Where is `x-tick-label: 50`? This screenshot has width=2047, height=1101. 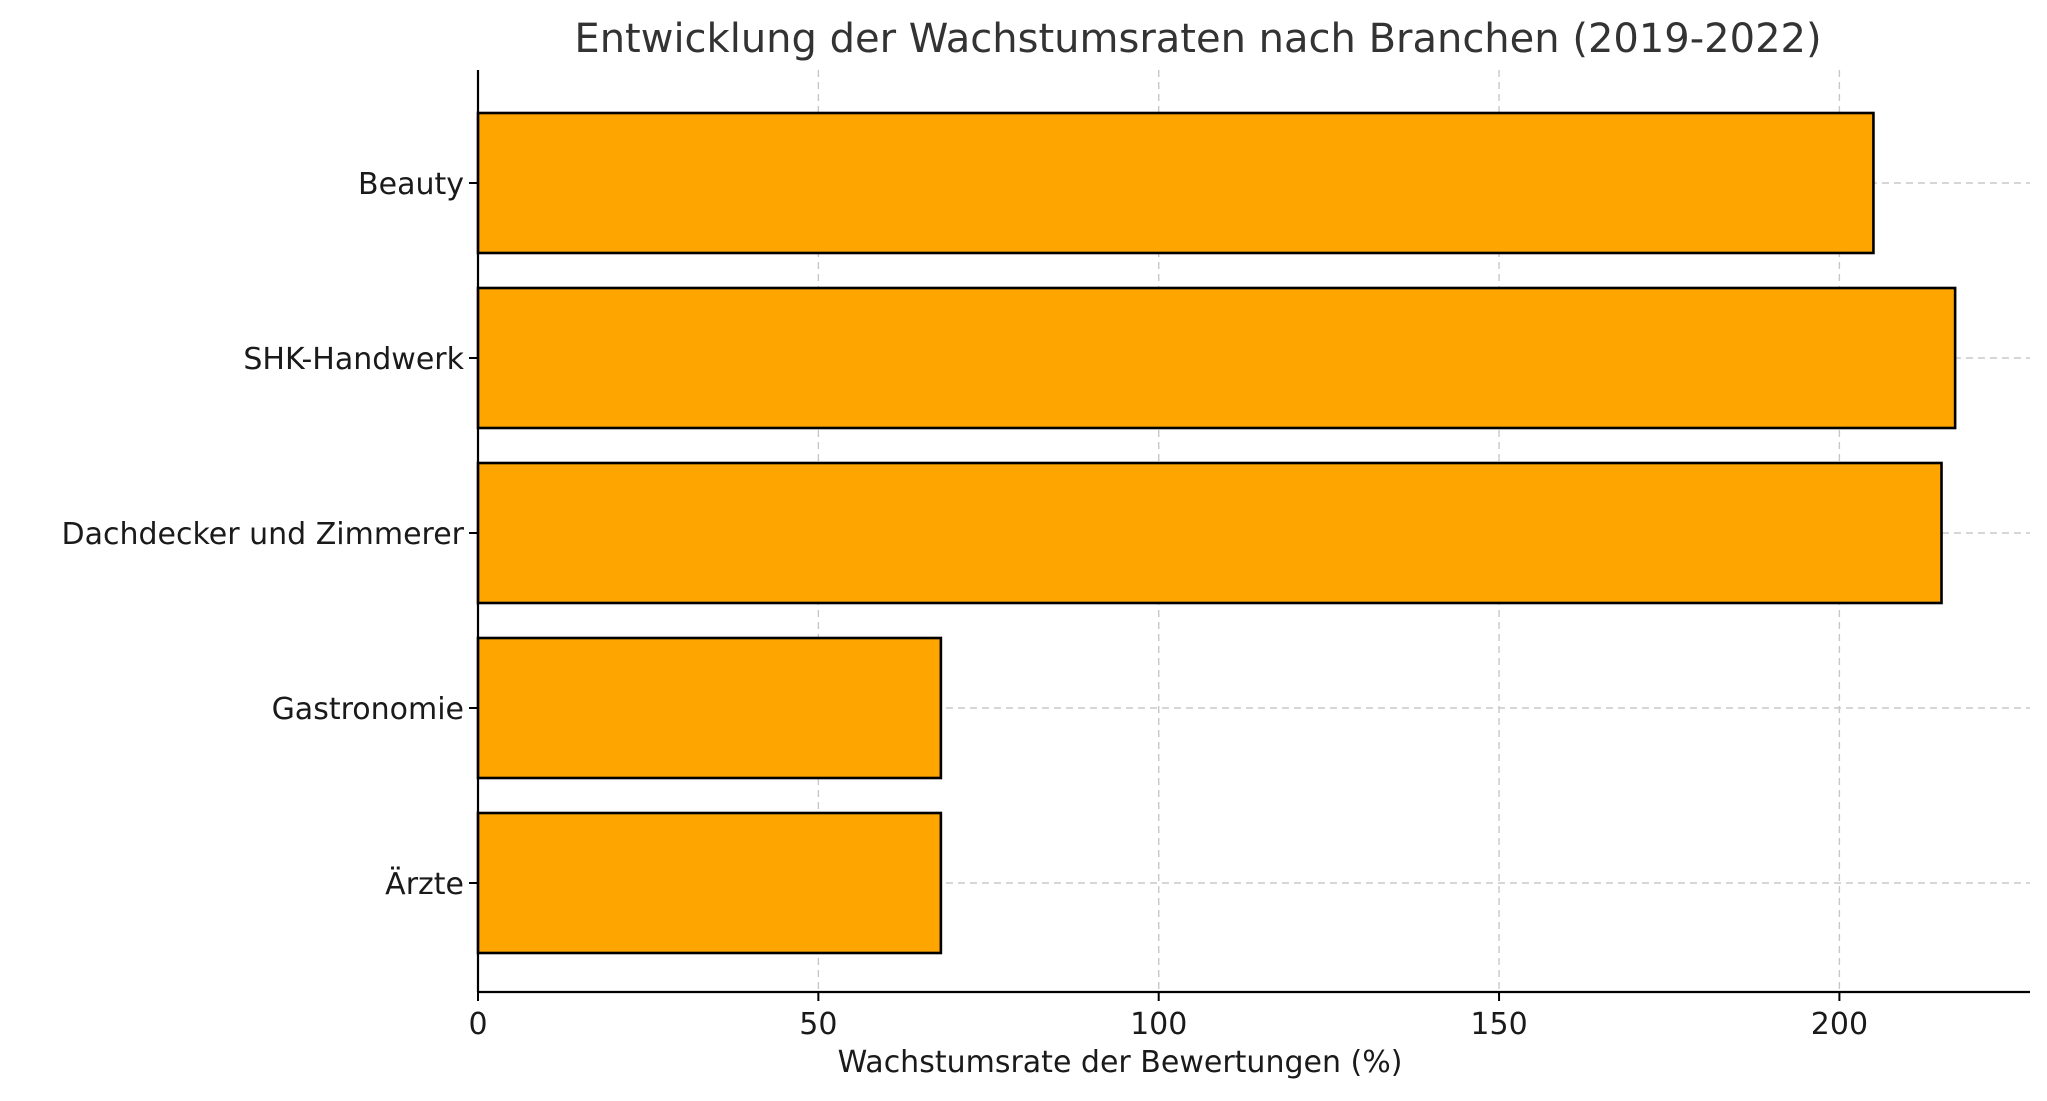
x-tick-label: 50 is located at coordinates (818, 1024).